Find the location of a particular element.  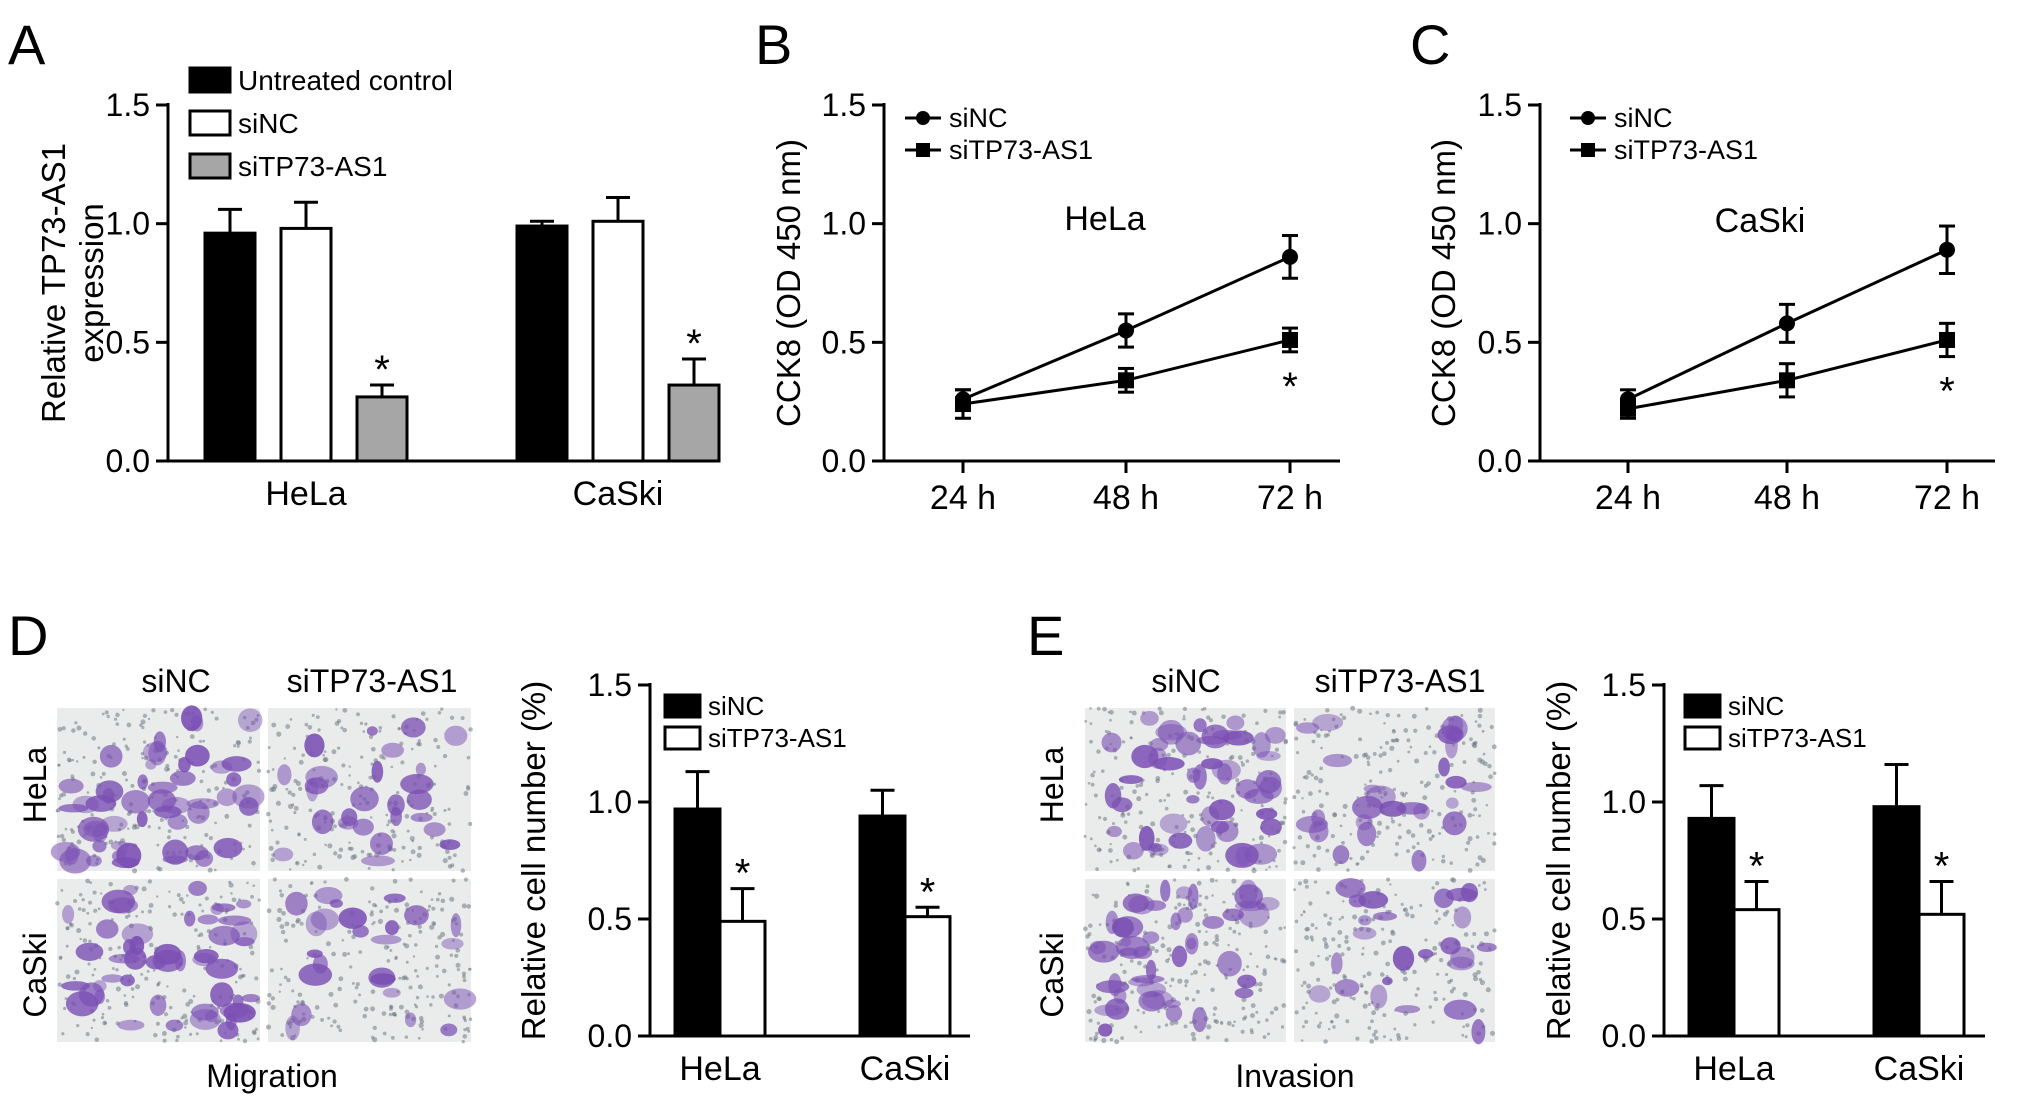

micrograph-row-label: HeLa is located at coordinates (1052, 785).